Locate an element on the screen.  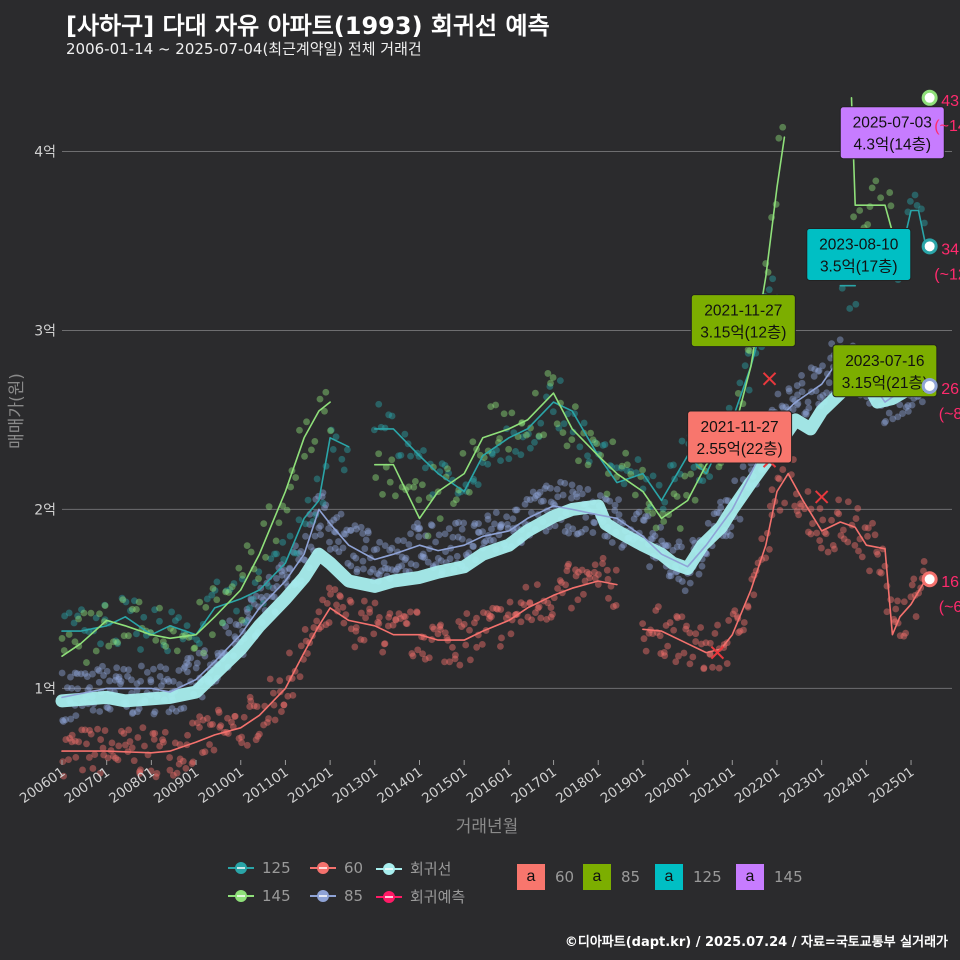
legend-swatch: a is located at coordinates (669, 877).